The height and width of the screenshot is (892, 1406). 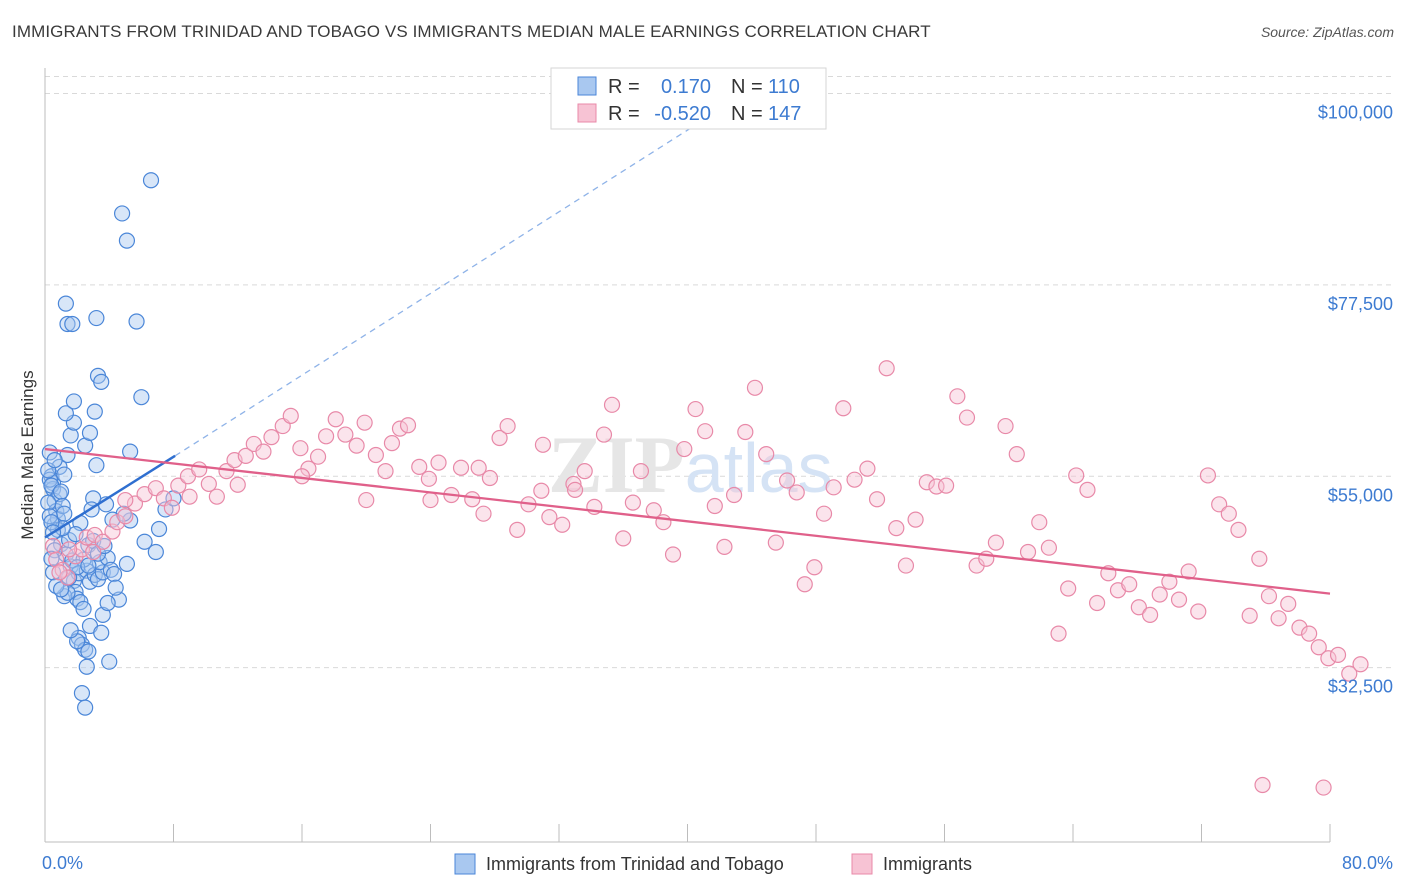 What do you see at coordinates (624, 114) in the screenshot?
I see `legend-r-label-2: R =` at bounding box center [624, 114].